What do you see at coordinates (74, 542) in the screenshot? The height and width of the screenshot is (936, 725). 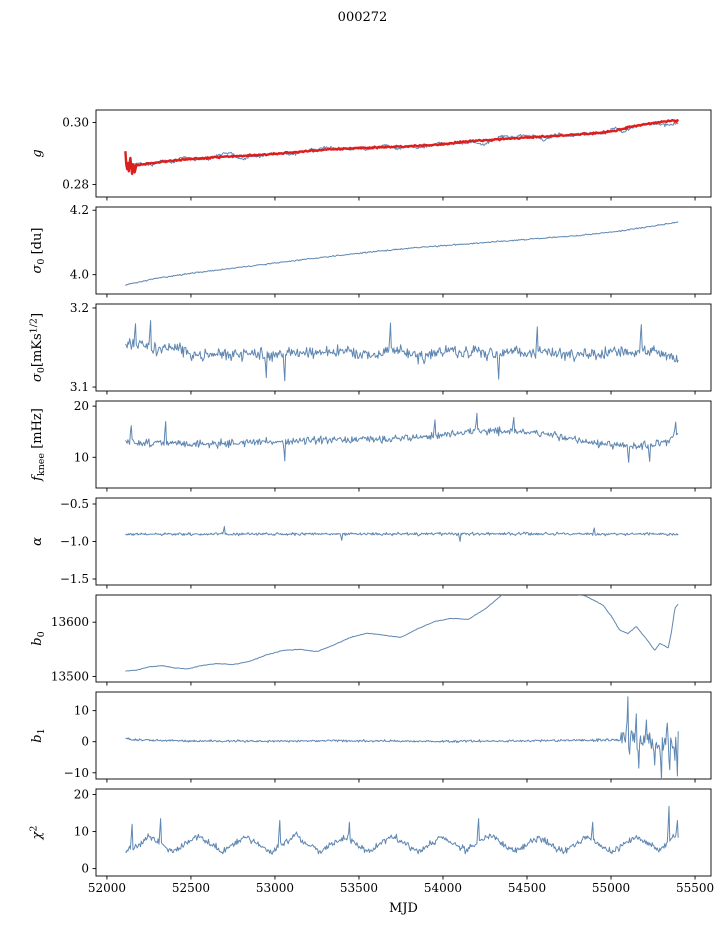 I see `y-tick-label: −1.0` at bounding box center [74, 542].